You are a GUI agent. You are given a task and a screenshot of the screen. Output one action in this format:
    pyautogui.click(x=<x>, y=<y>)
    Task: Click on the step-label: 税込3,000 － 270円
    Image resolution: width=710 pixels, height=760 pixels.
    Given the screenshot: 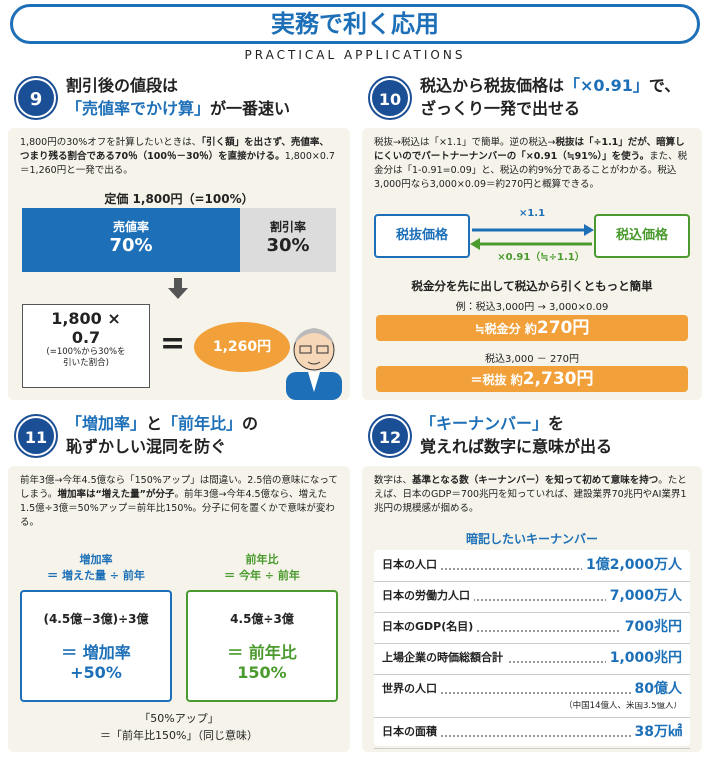 What is the action you would take?
    pyautogui.click(x=532, y=359)
    